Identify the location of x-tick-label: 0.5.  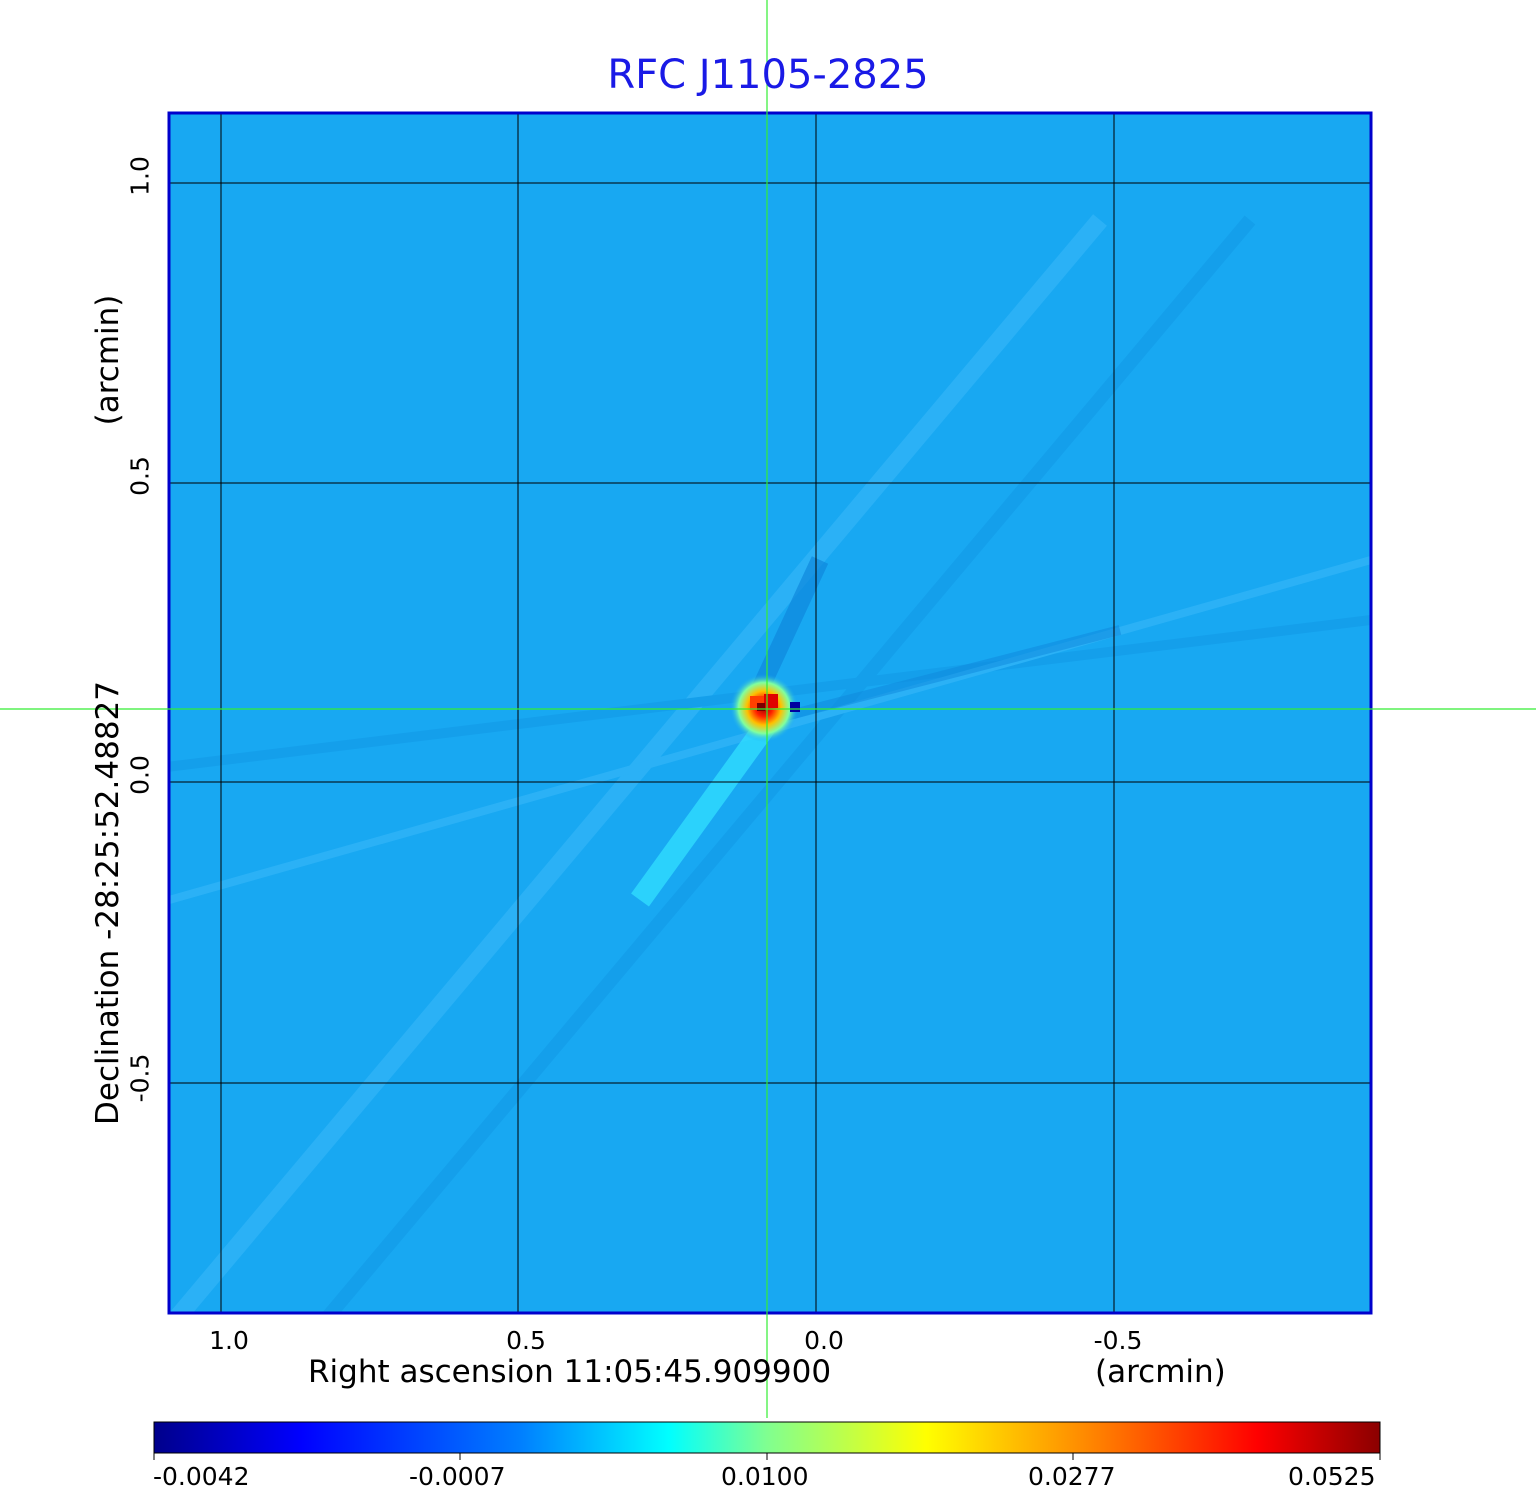
(526, 1340).